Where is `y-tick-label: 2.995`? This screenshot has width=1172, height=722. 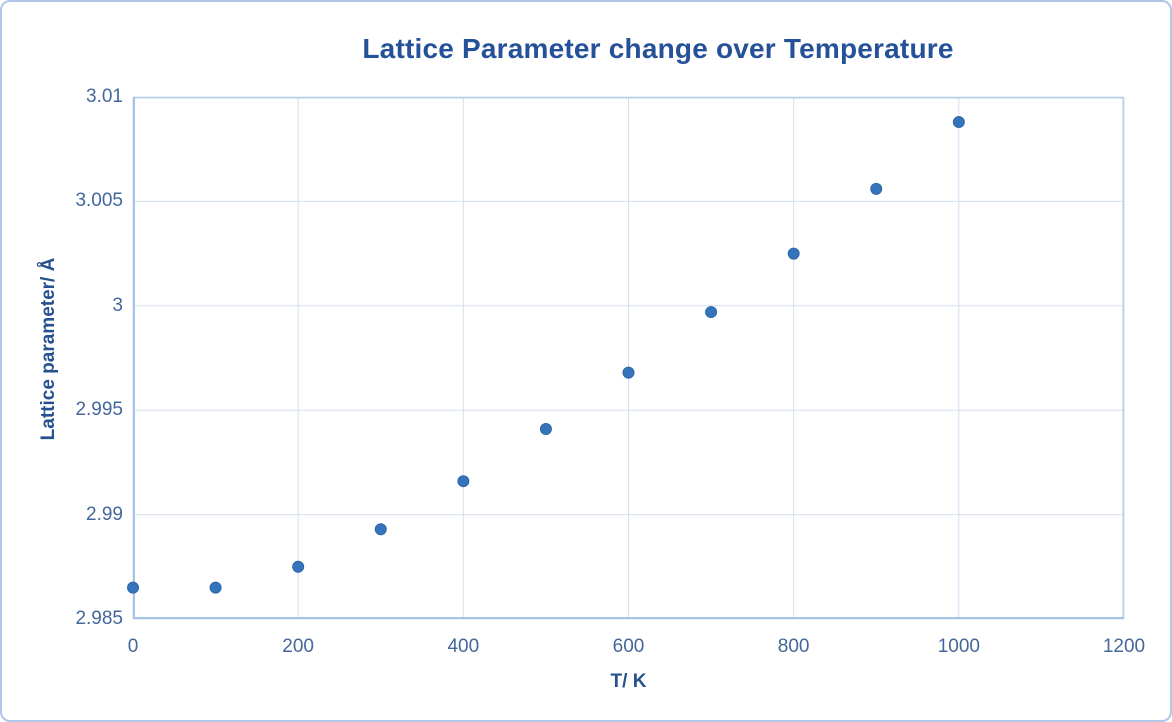 y-tick-label: 2.995 is located at coordinates (99, 410).